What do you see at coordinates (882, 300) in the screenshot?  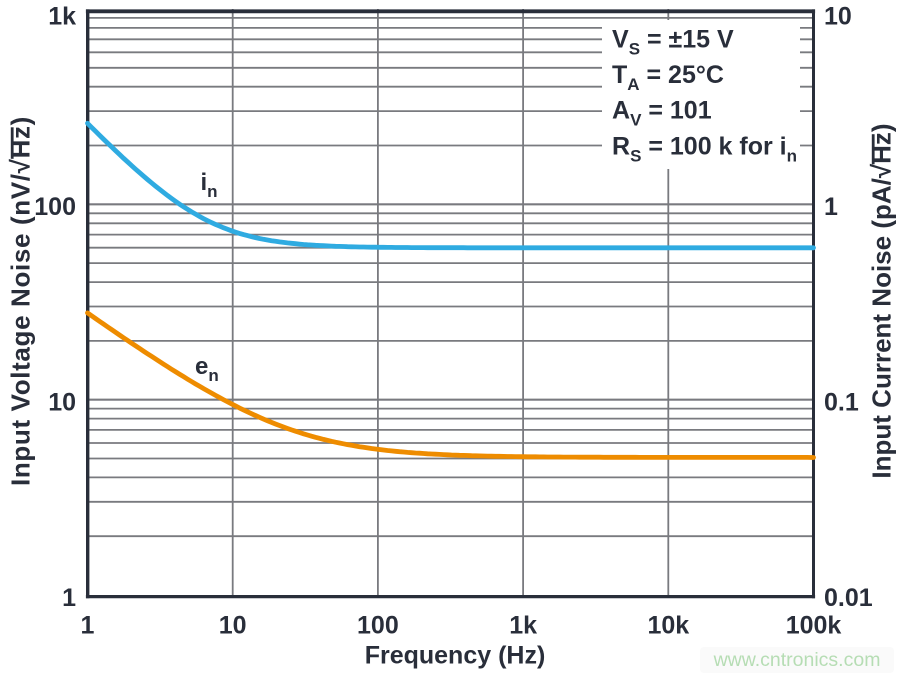 I see `svg-text: Input Current Noise (pA/√Hz)` at bounding box center [882, 300].